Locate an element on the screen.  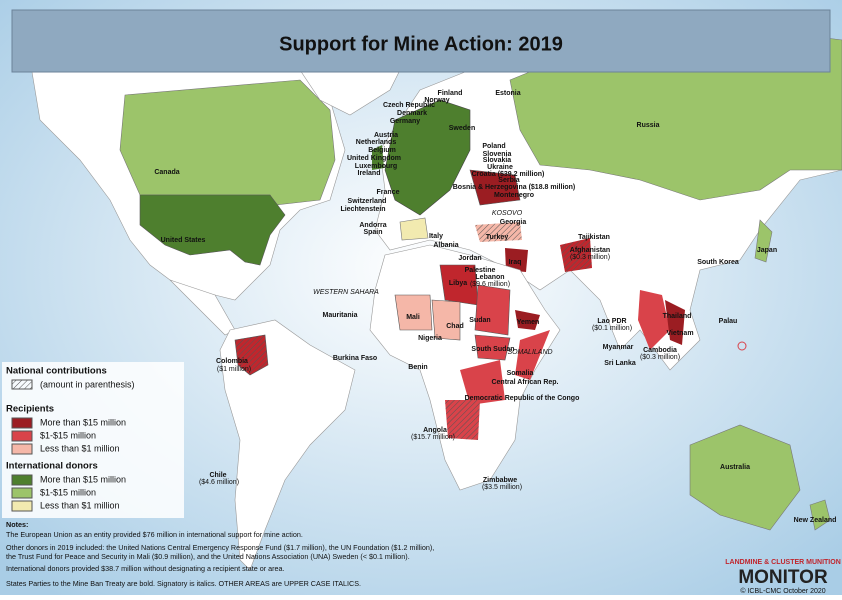
country-label: Liechtenstein is located at coordinates (362, 209).